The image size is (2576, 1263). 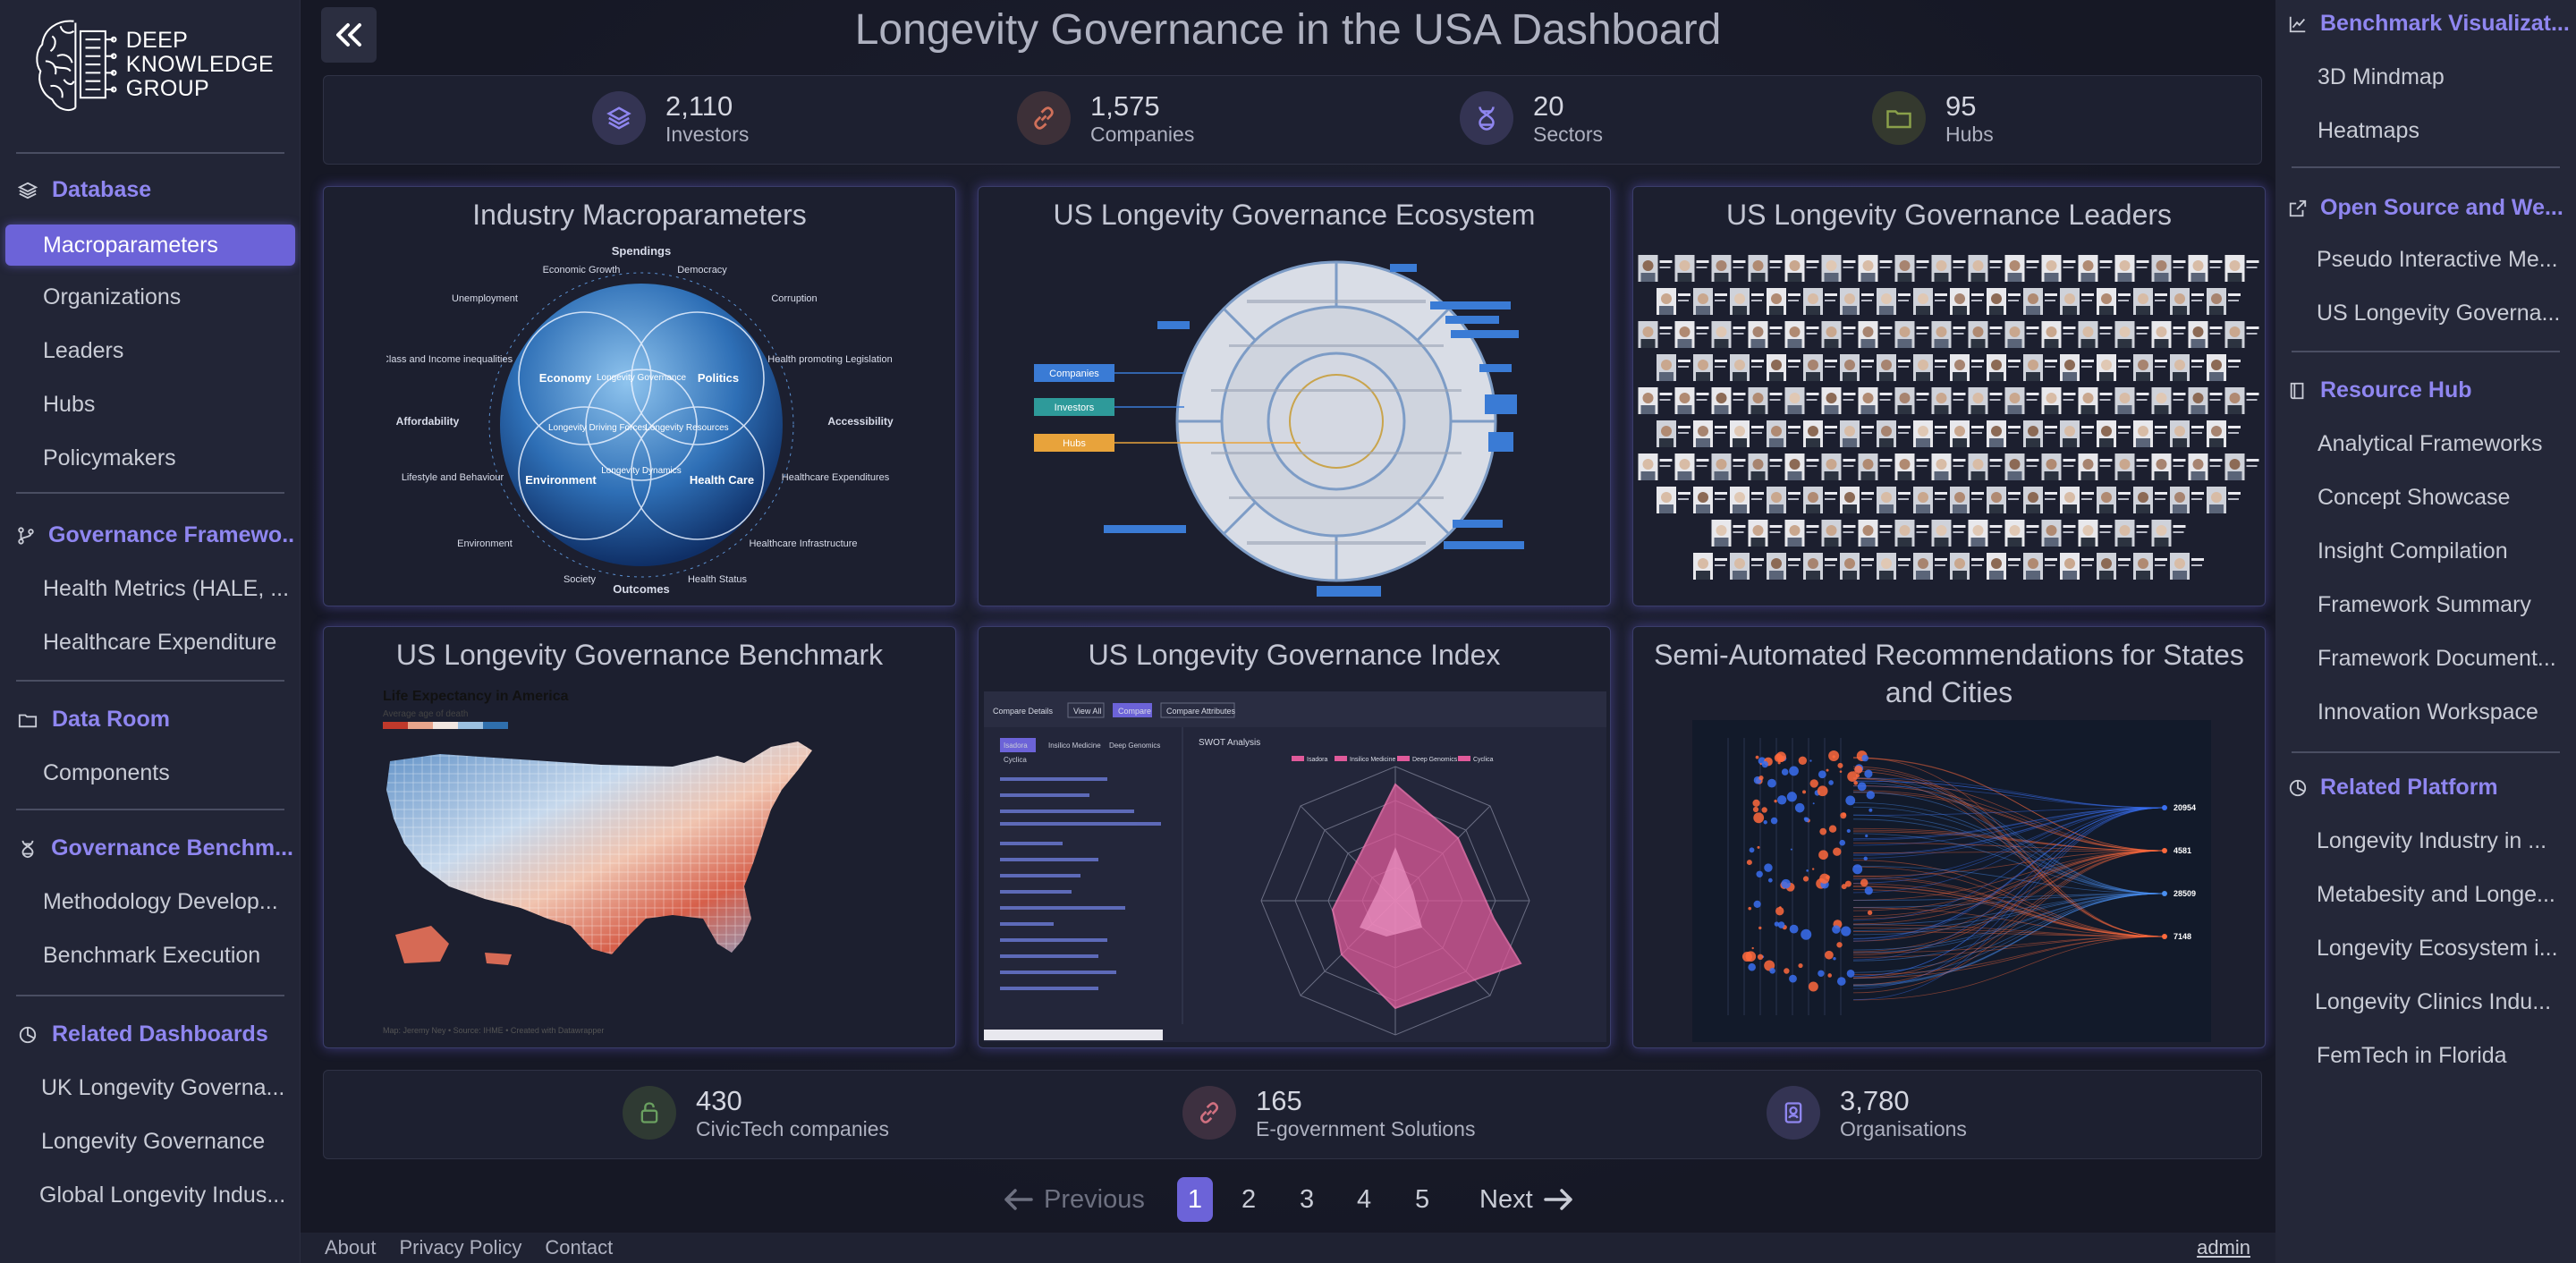 What do you see at coordinates (351, 1247) in the screenshot?
I see `about-link: About` at bounding box center [351, 1247].